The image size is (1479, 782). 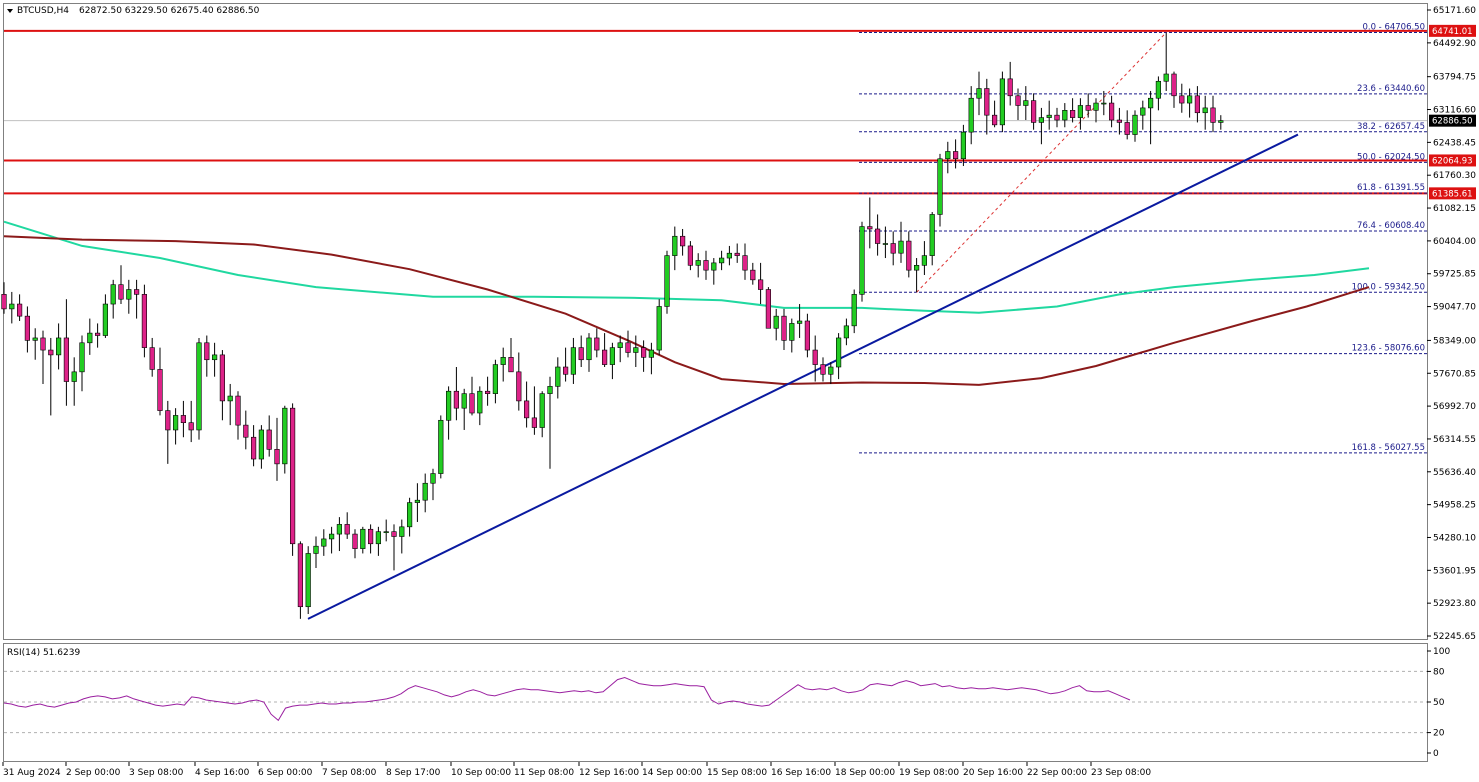 What do you see at coordinates (1454, 374) in the screenshot?
I see `price-tick-label: 57670.85` at bounding box center [1454, 374].